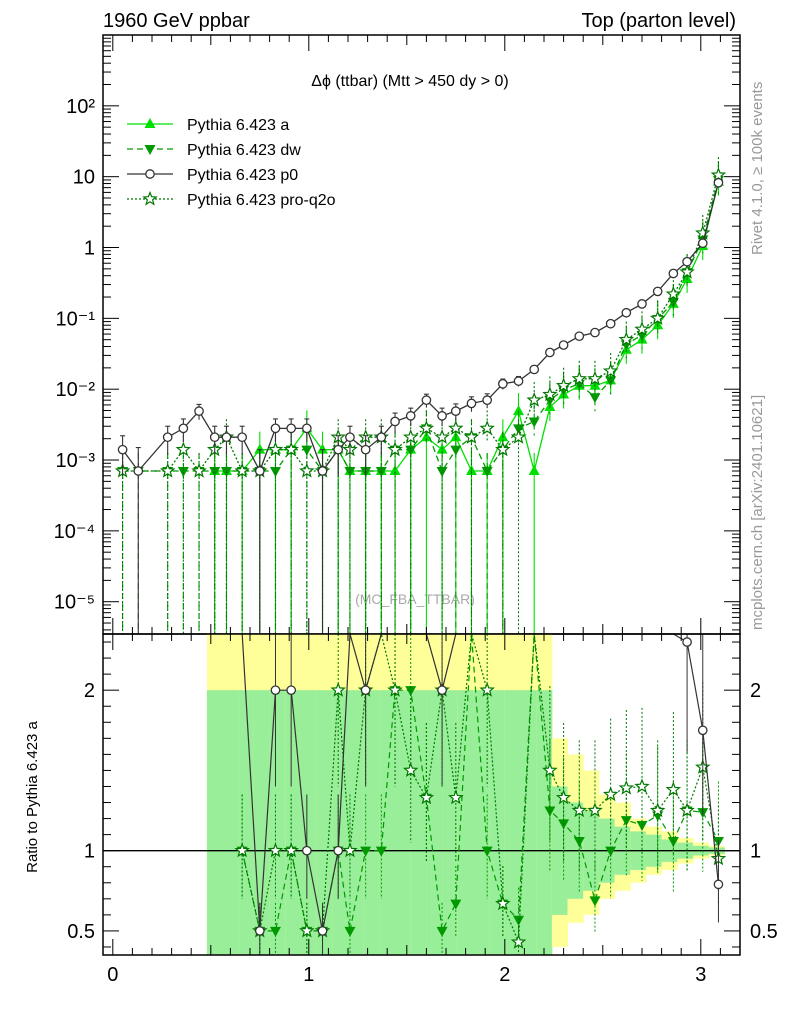 This screenshot has width=786, height=1024. What do you see at coordinates (308, 975) in the screenshot?
I see `x-tick-label-1: 1` at bounding box center [308, 975].